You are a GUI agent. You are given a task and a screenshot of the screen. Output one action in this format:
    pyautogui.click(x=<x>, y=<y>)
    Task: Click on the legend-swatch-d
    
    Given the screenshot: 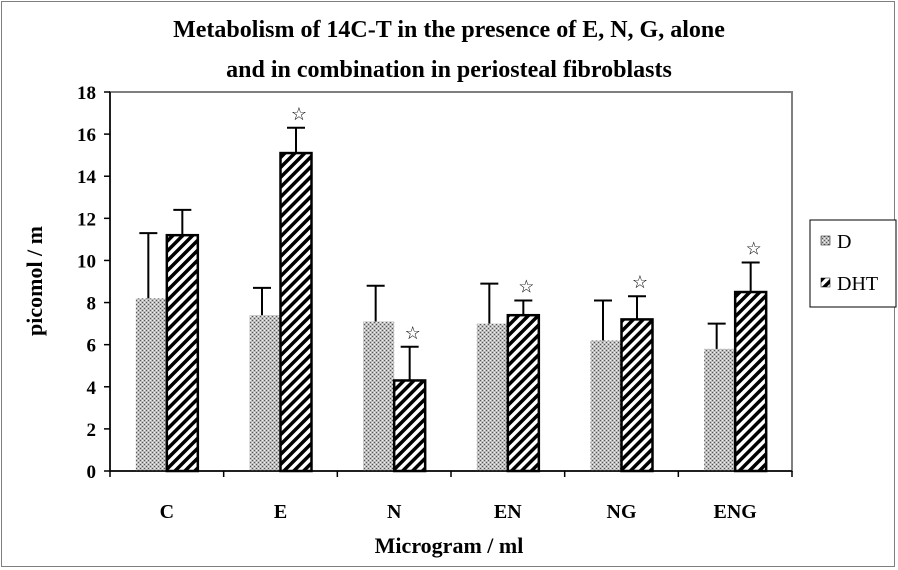 What is the action you would take?
    pyautogui.click(x=825, y=240)
    